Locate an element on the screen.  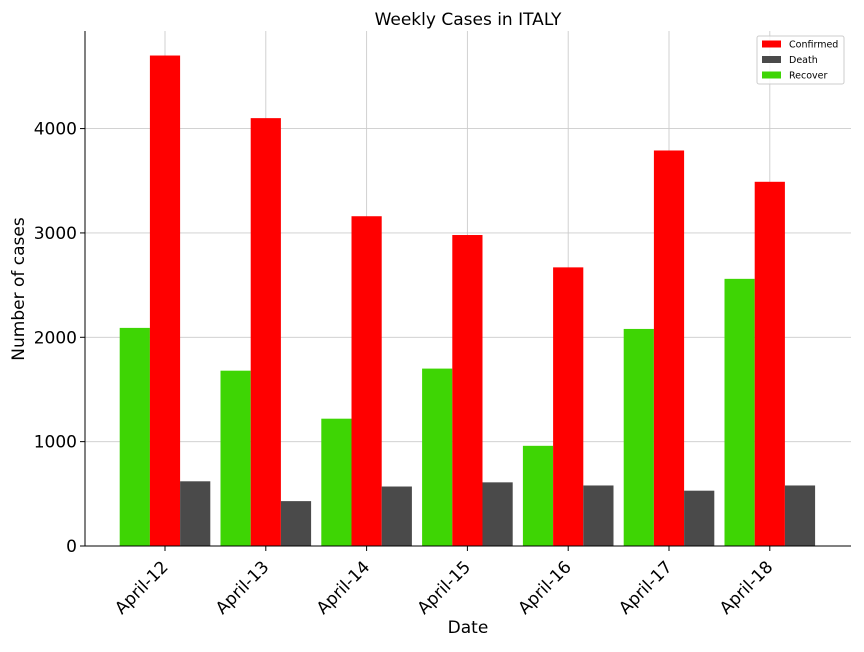
legend: Confirmed Death Recover is located at coordinates (800, 60).